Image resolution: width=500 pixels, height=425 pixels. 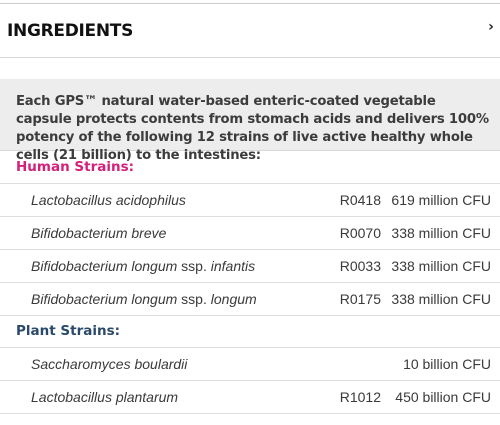 What do you see at coordinates (360, 299) in the screenshot?
I see `strain-code: R0175` at bounding box center [360, 299].